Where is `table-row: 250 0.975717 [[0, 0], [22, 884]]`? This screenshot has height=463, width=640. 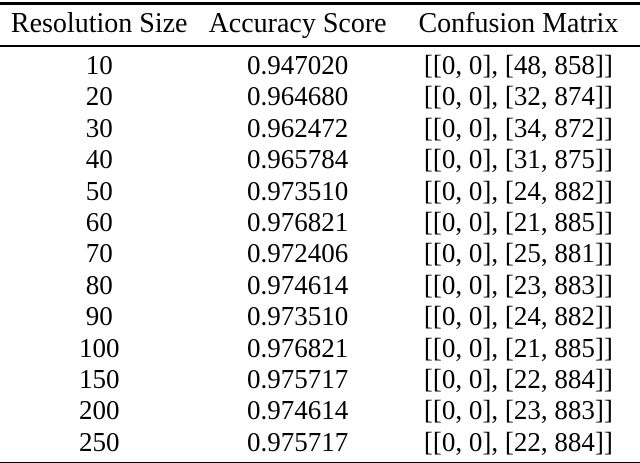
table-row: 250 0.975717 [[0, 0], [22, 884]] is located at coordinates (320, 445).